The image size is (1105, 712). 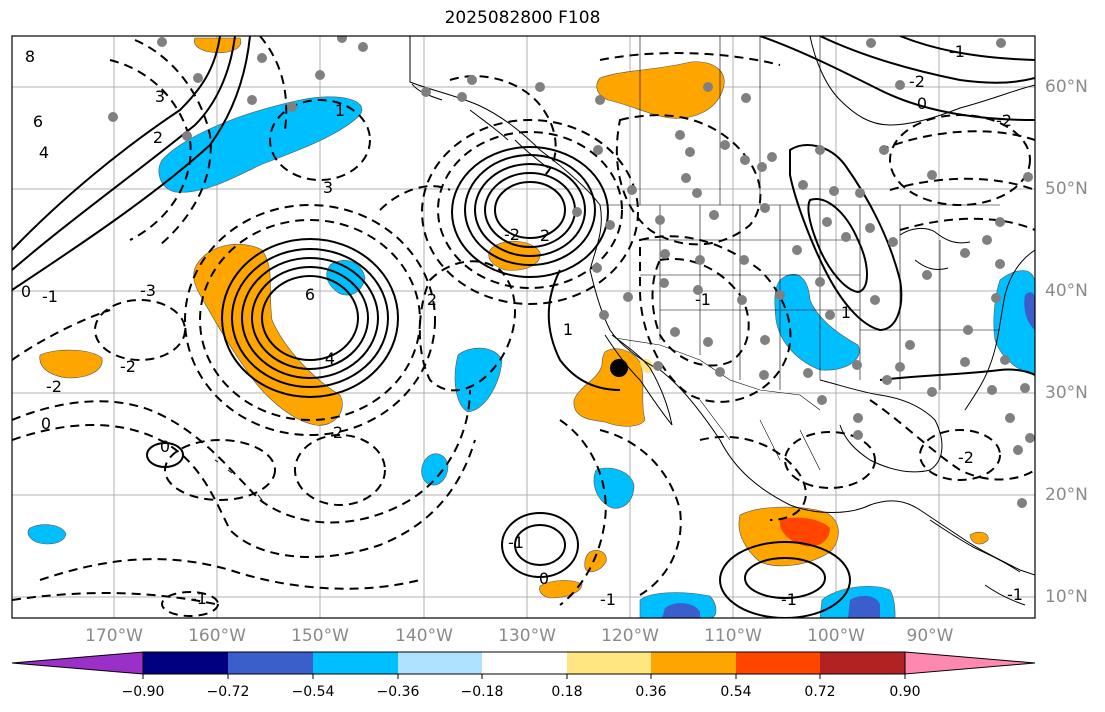 I want to click on lon-label: 90°W, so click(x=930, y=636).